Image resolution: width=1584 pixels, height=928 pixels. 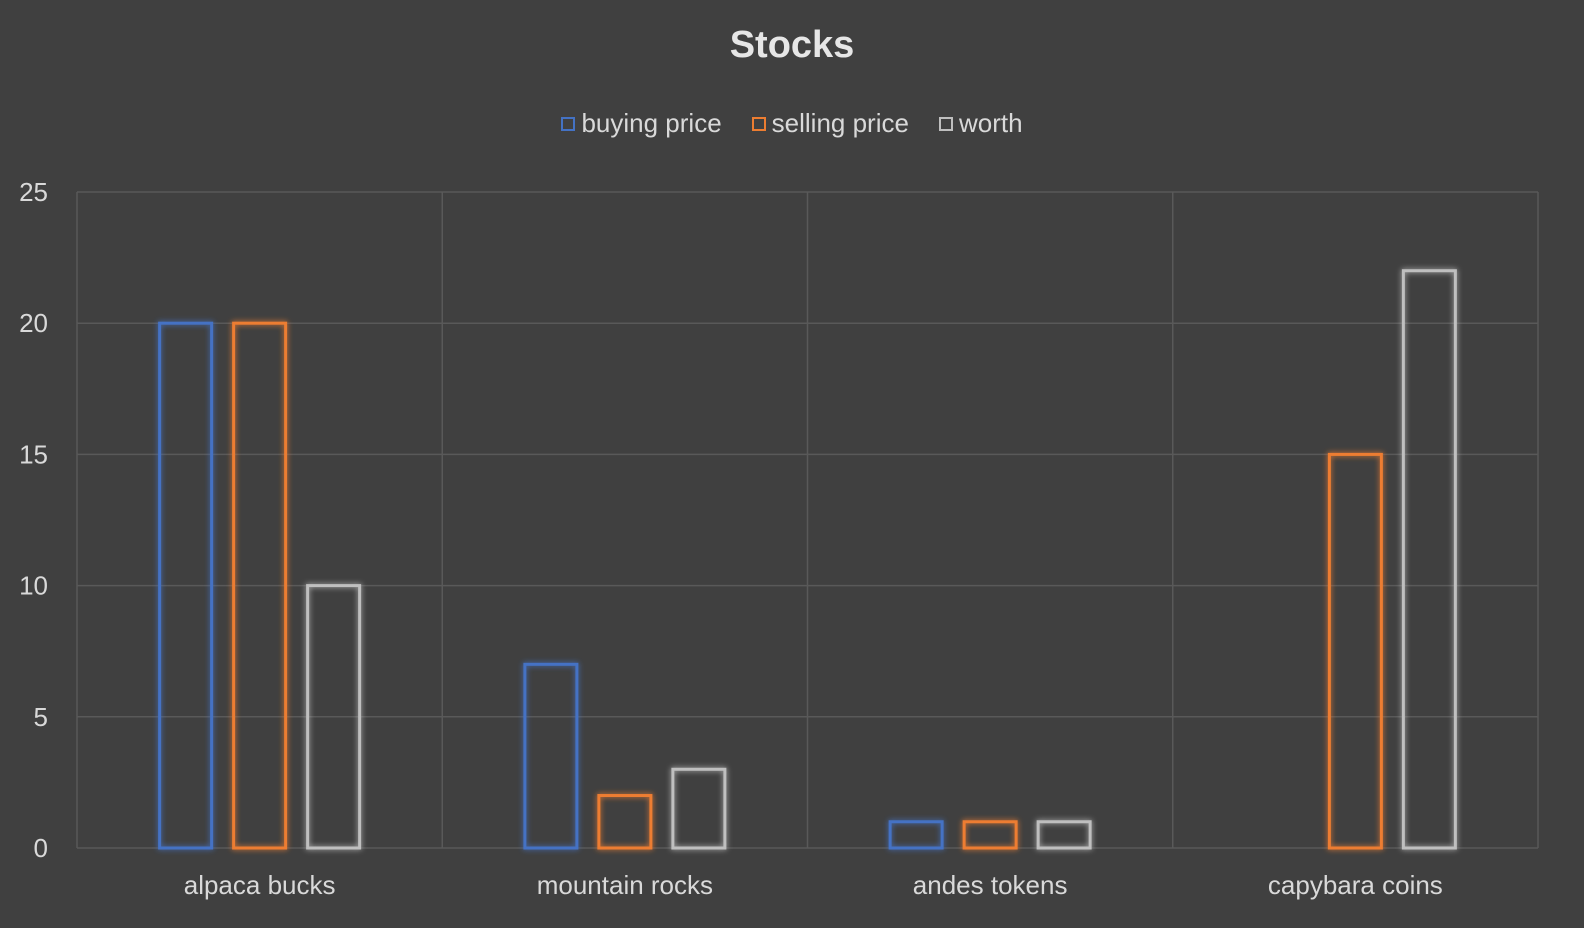 I want to click on y-tick-label: 15, so click(x=33, y=454).